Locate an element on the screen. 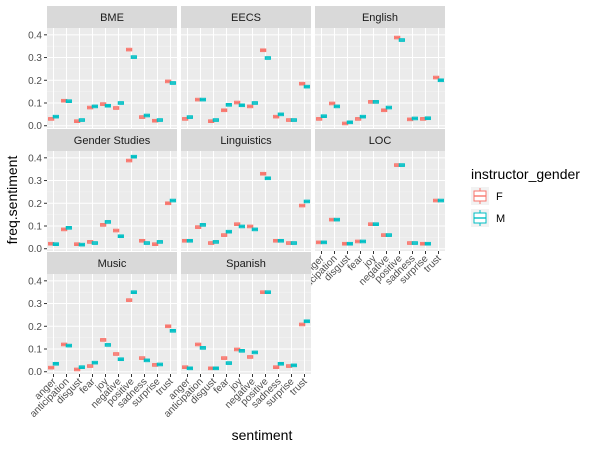  legend-title: instructor_gender is located at coordinates (525, 174).